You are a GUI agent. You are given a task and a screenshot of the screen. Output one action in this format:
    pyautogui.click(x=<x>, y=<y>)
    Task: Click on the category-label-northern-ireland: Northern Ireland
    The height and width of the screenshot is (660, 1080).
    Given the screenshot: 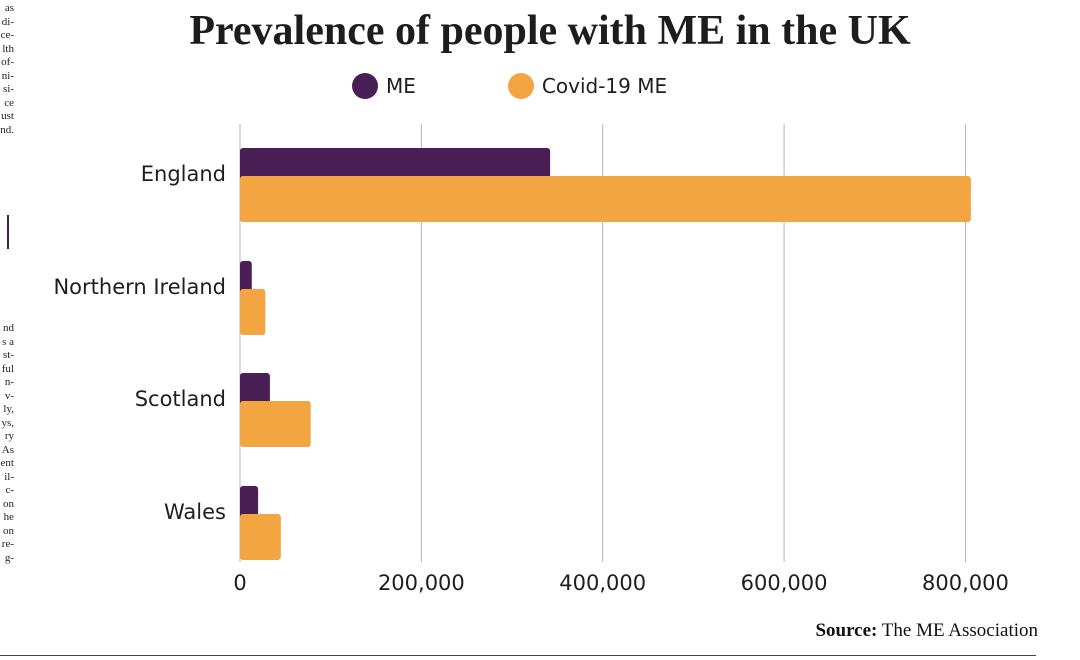 What is the action you would take?
    pyautogui.click(x=139, y=287)
    